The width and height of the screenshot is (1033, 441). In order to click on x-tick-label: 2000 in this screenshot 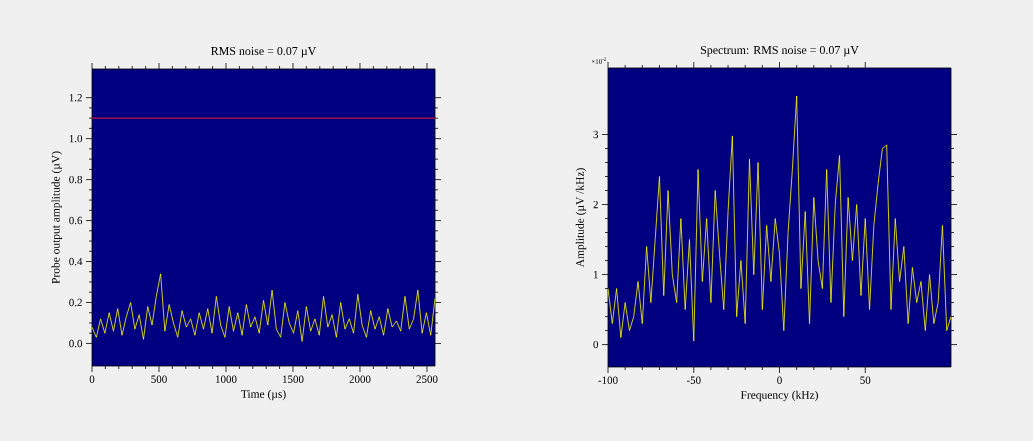, I will do `click(360, 379)`.